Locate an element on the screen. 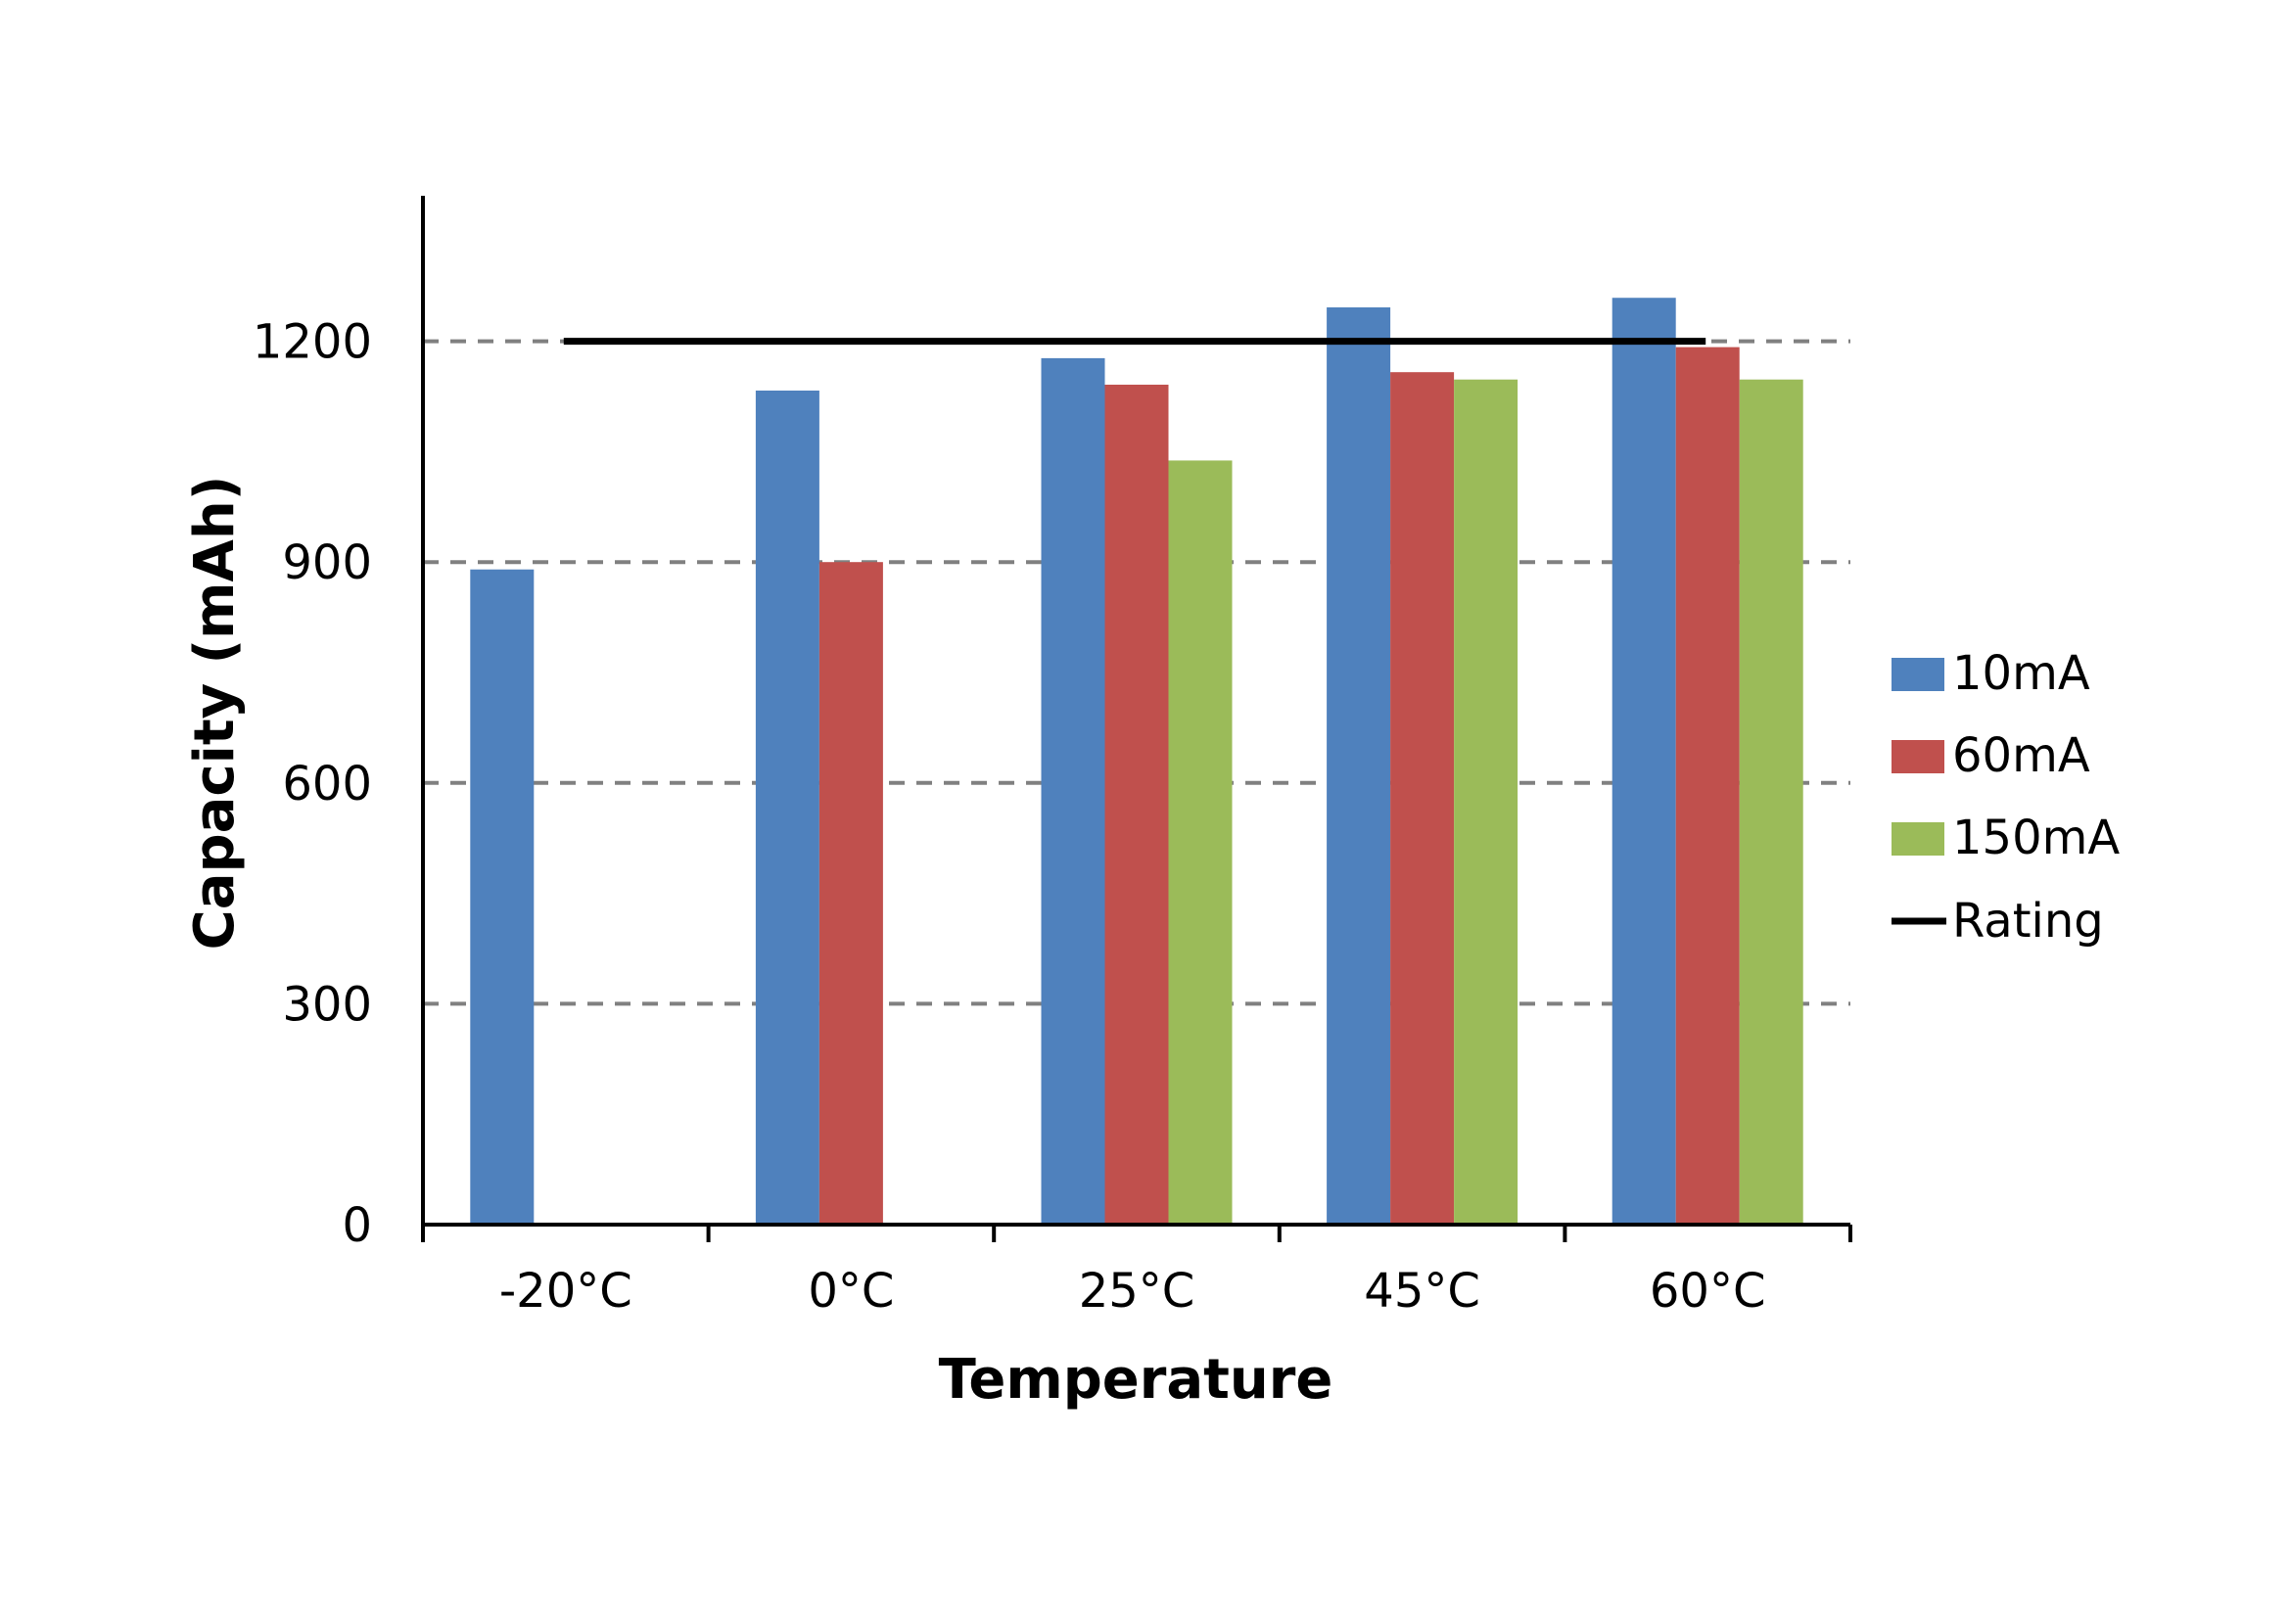 The image size is (2289, 1624). x-axis-title: Temperature is located at coordinates (1136, 1380).